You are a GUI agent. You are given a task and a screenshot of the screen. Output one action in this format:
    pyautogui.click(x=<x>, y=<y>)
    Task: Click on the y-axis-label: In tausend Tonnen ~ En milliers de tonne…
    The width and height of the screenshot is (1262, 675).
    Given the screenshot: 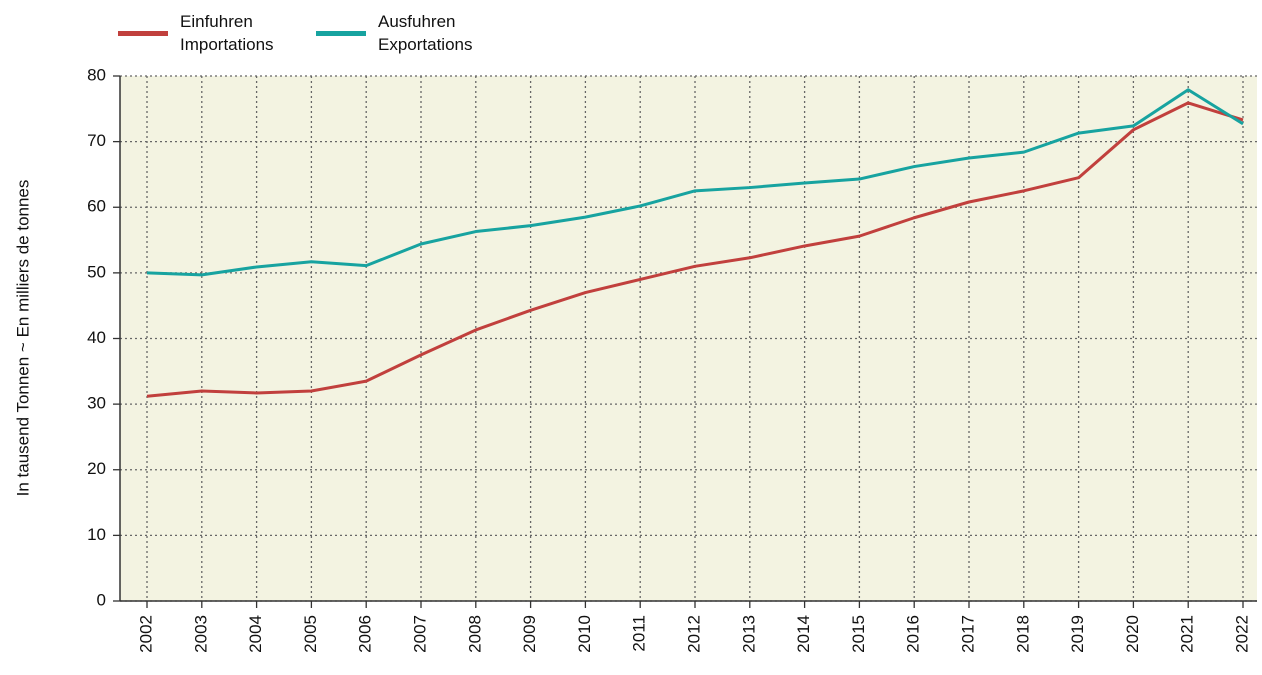 What is the action you would take?
    pyautogui.click(x=22, y=338)
    